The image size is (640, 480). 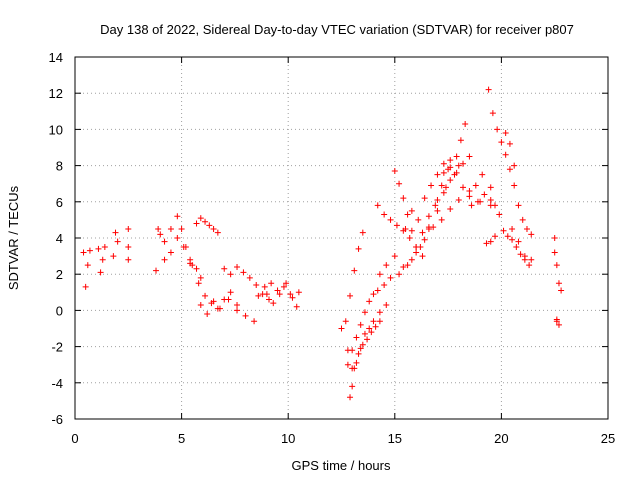 I want to click on series-s29, so click(x=556, y=281).